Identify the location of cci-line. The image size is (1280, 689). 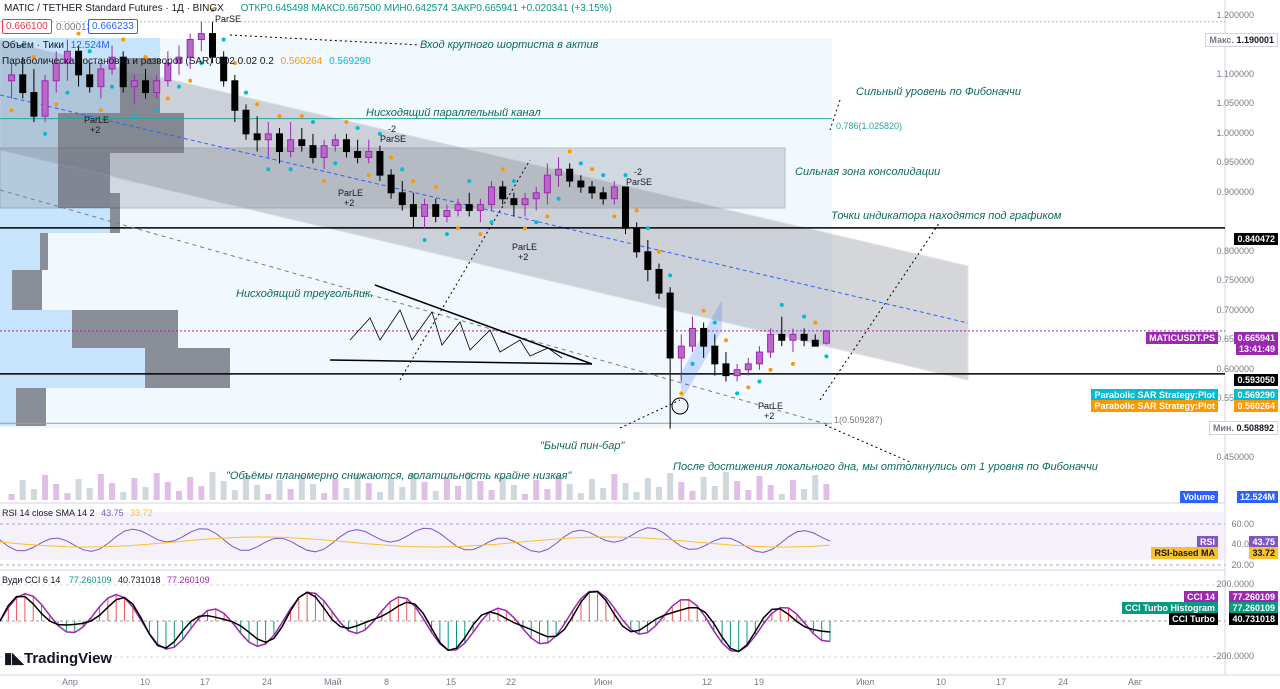
(415, 621).